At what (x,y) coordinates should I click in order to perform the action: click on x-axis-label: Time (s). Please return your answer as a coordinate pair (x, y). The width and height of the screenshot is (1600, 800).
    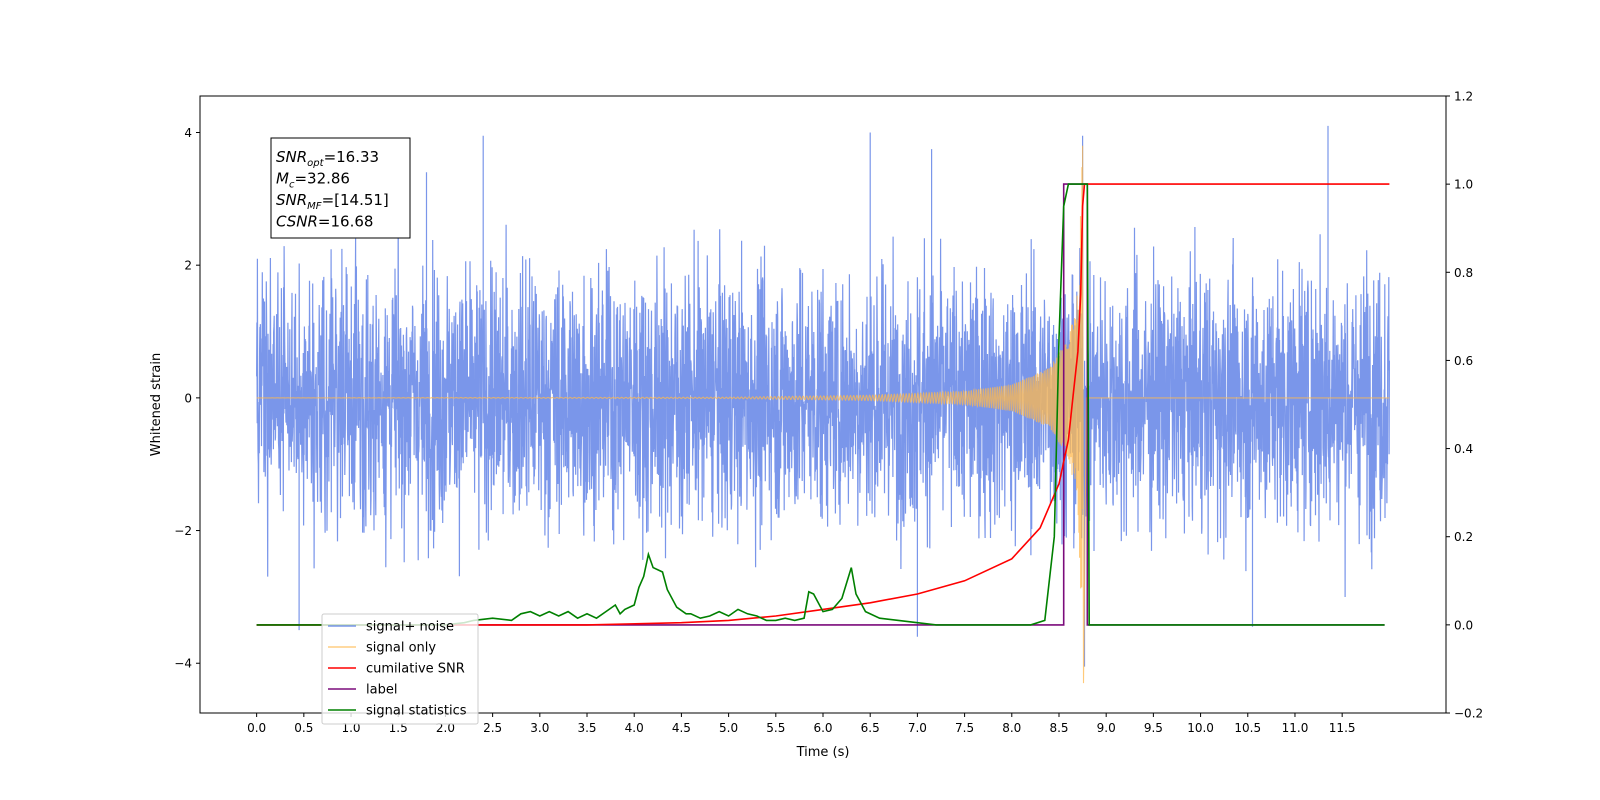
    Looking at the image, I should click on (823, 752).